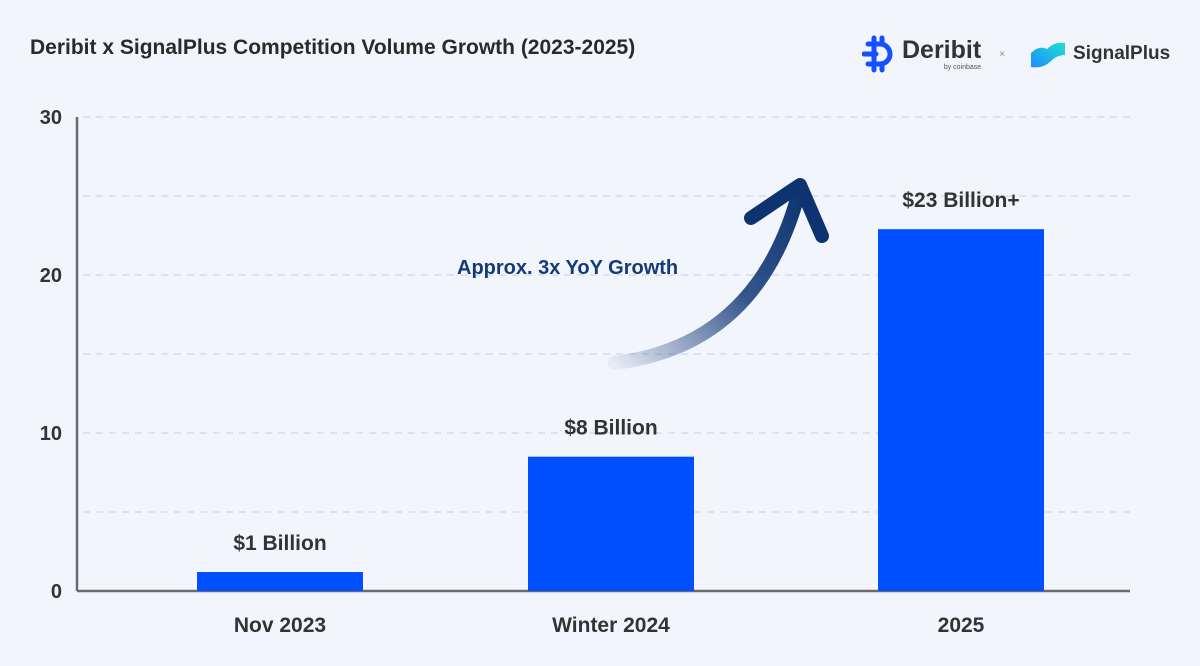  Describe the element at coordinates (1048, 55) in the screenshot. I see `signalplus-icon` at that location.